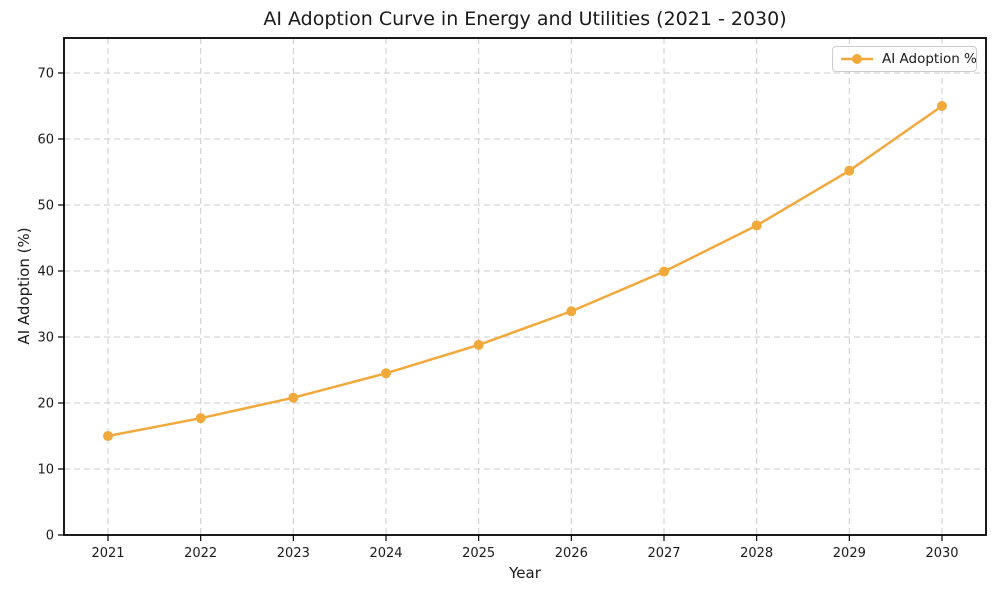 Image resolution: width=1000 pixels, height=600 pixels. I want to click on x-axis-label: Year, so click(525, 573).